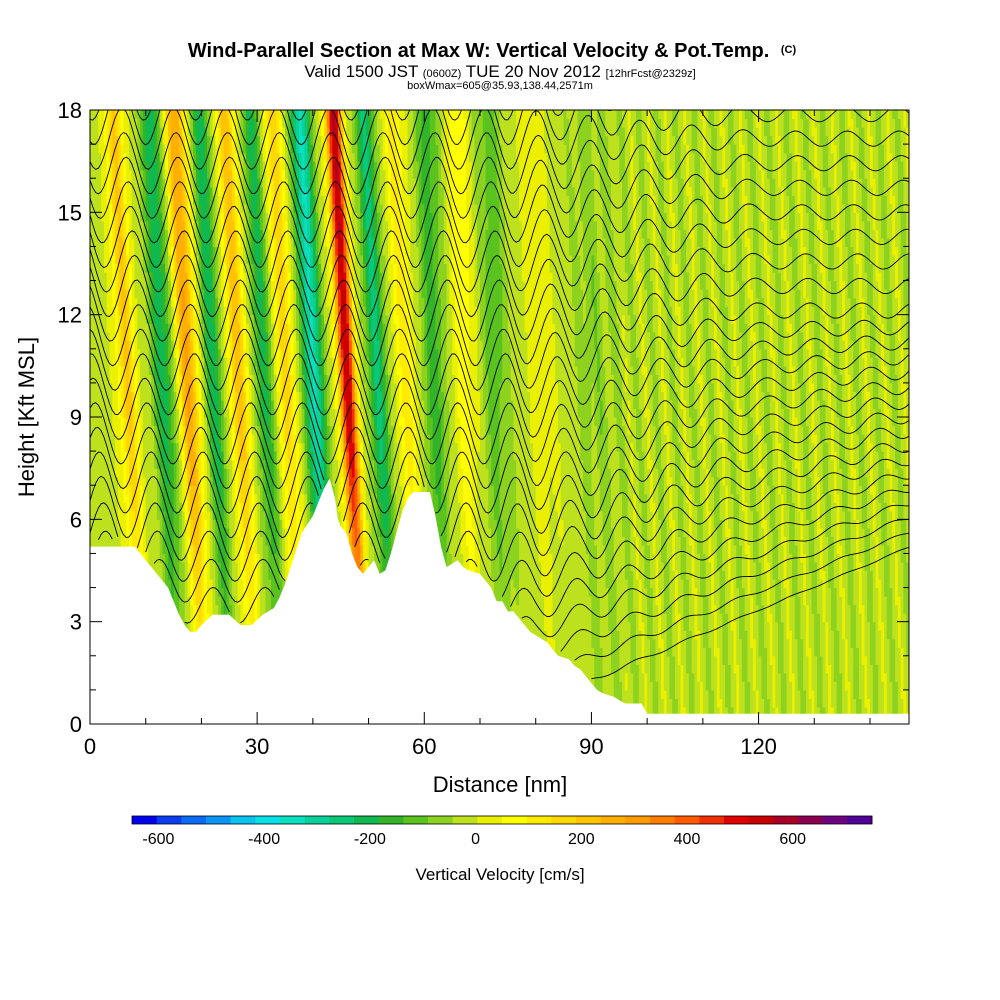 This screenshot has width=1000, height=1000. Describe the element at coordinates (651, 74) in the screenshot. I see `subtitle-forecast: [12hrFcst@2329z]` at that location.